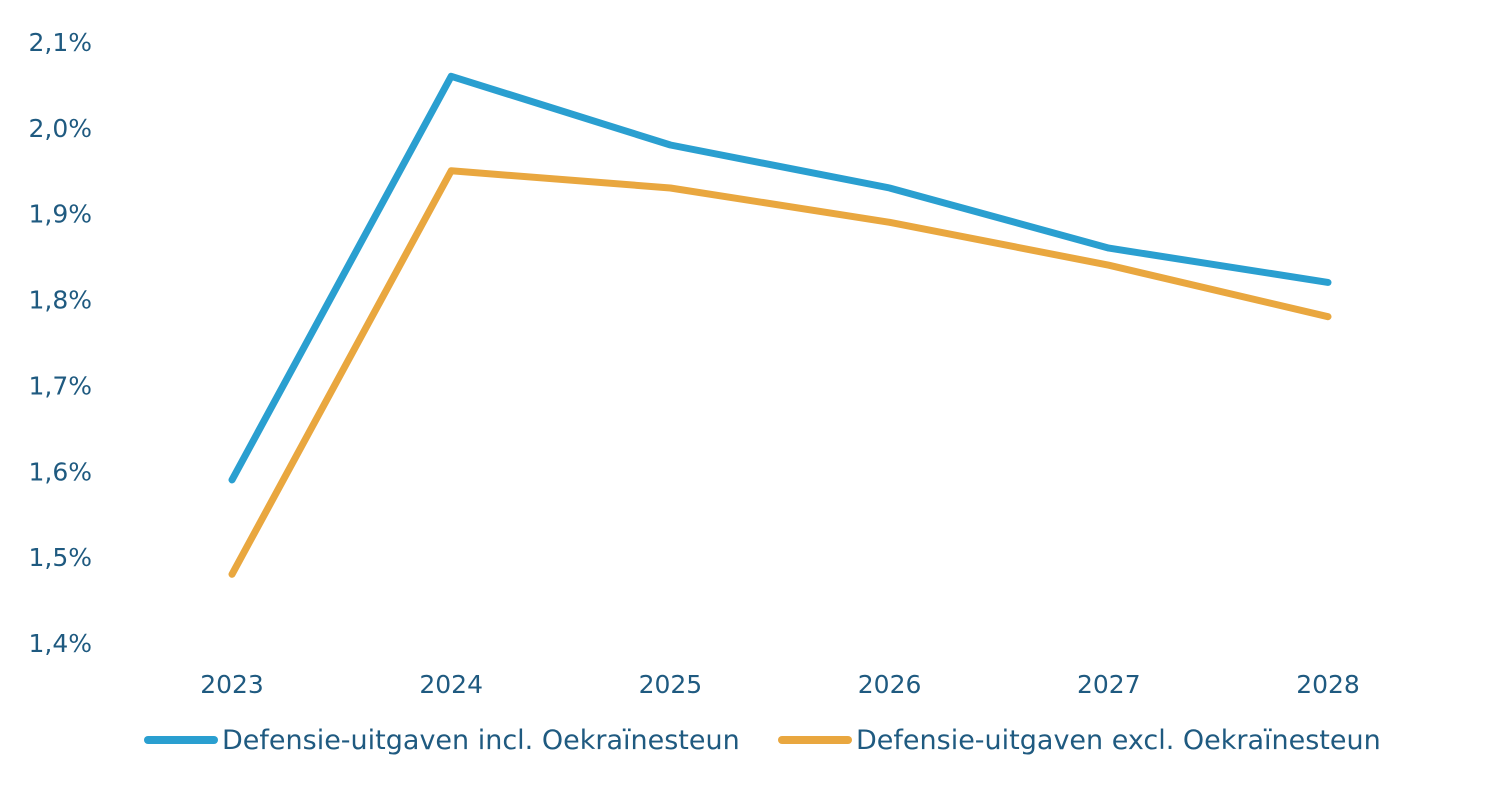 The height and width of the screenshot is (794, 1488). Describe the element at coordinates (60, 42) in the screenshot. I see `y-tick-label: 2,1%` at that location.